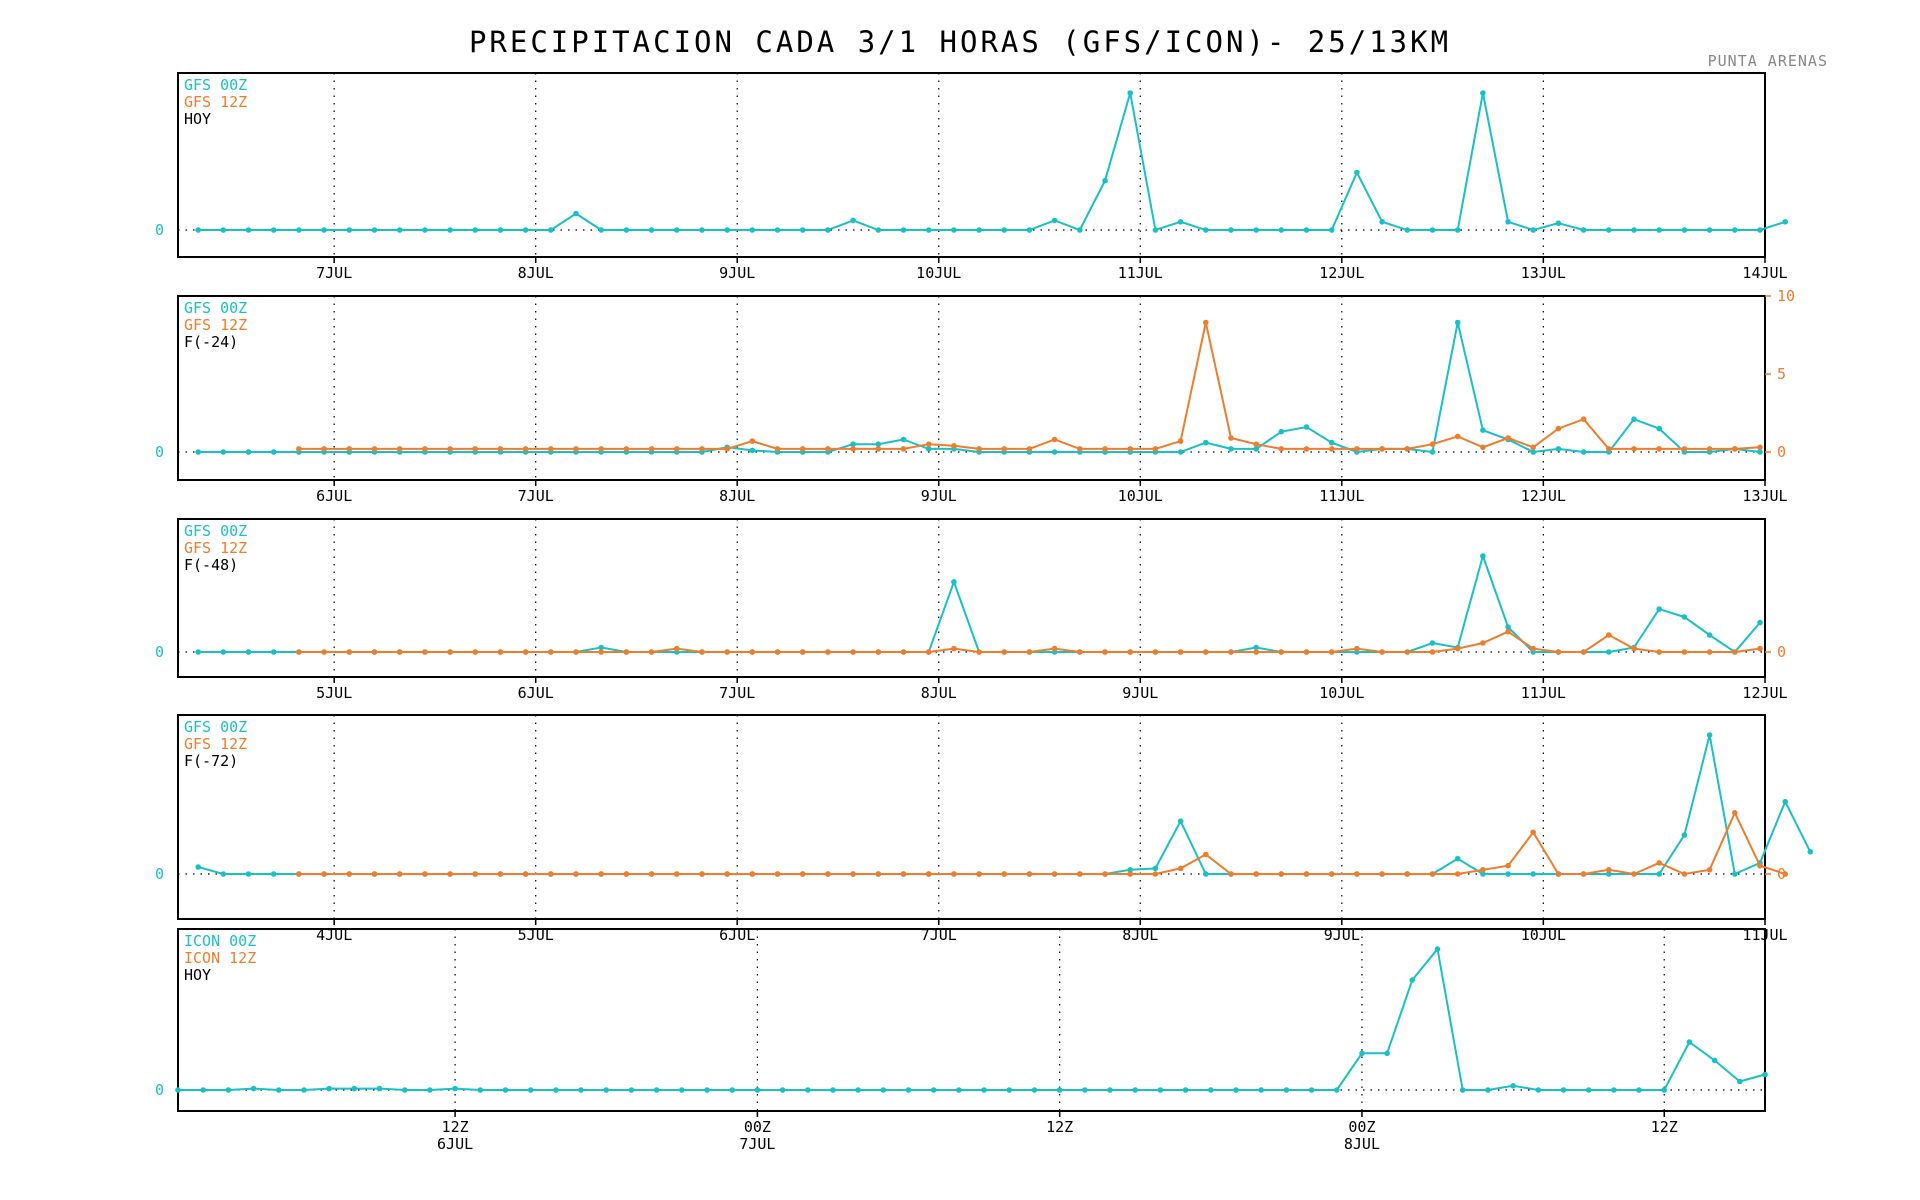  What do you see at coordinates (455, 1127) in the screenshot?
I see `x-tick-label: 12Z` at bounding box center [455, 1127].